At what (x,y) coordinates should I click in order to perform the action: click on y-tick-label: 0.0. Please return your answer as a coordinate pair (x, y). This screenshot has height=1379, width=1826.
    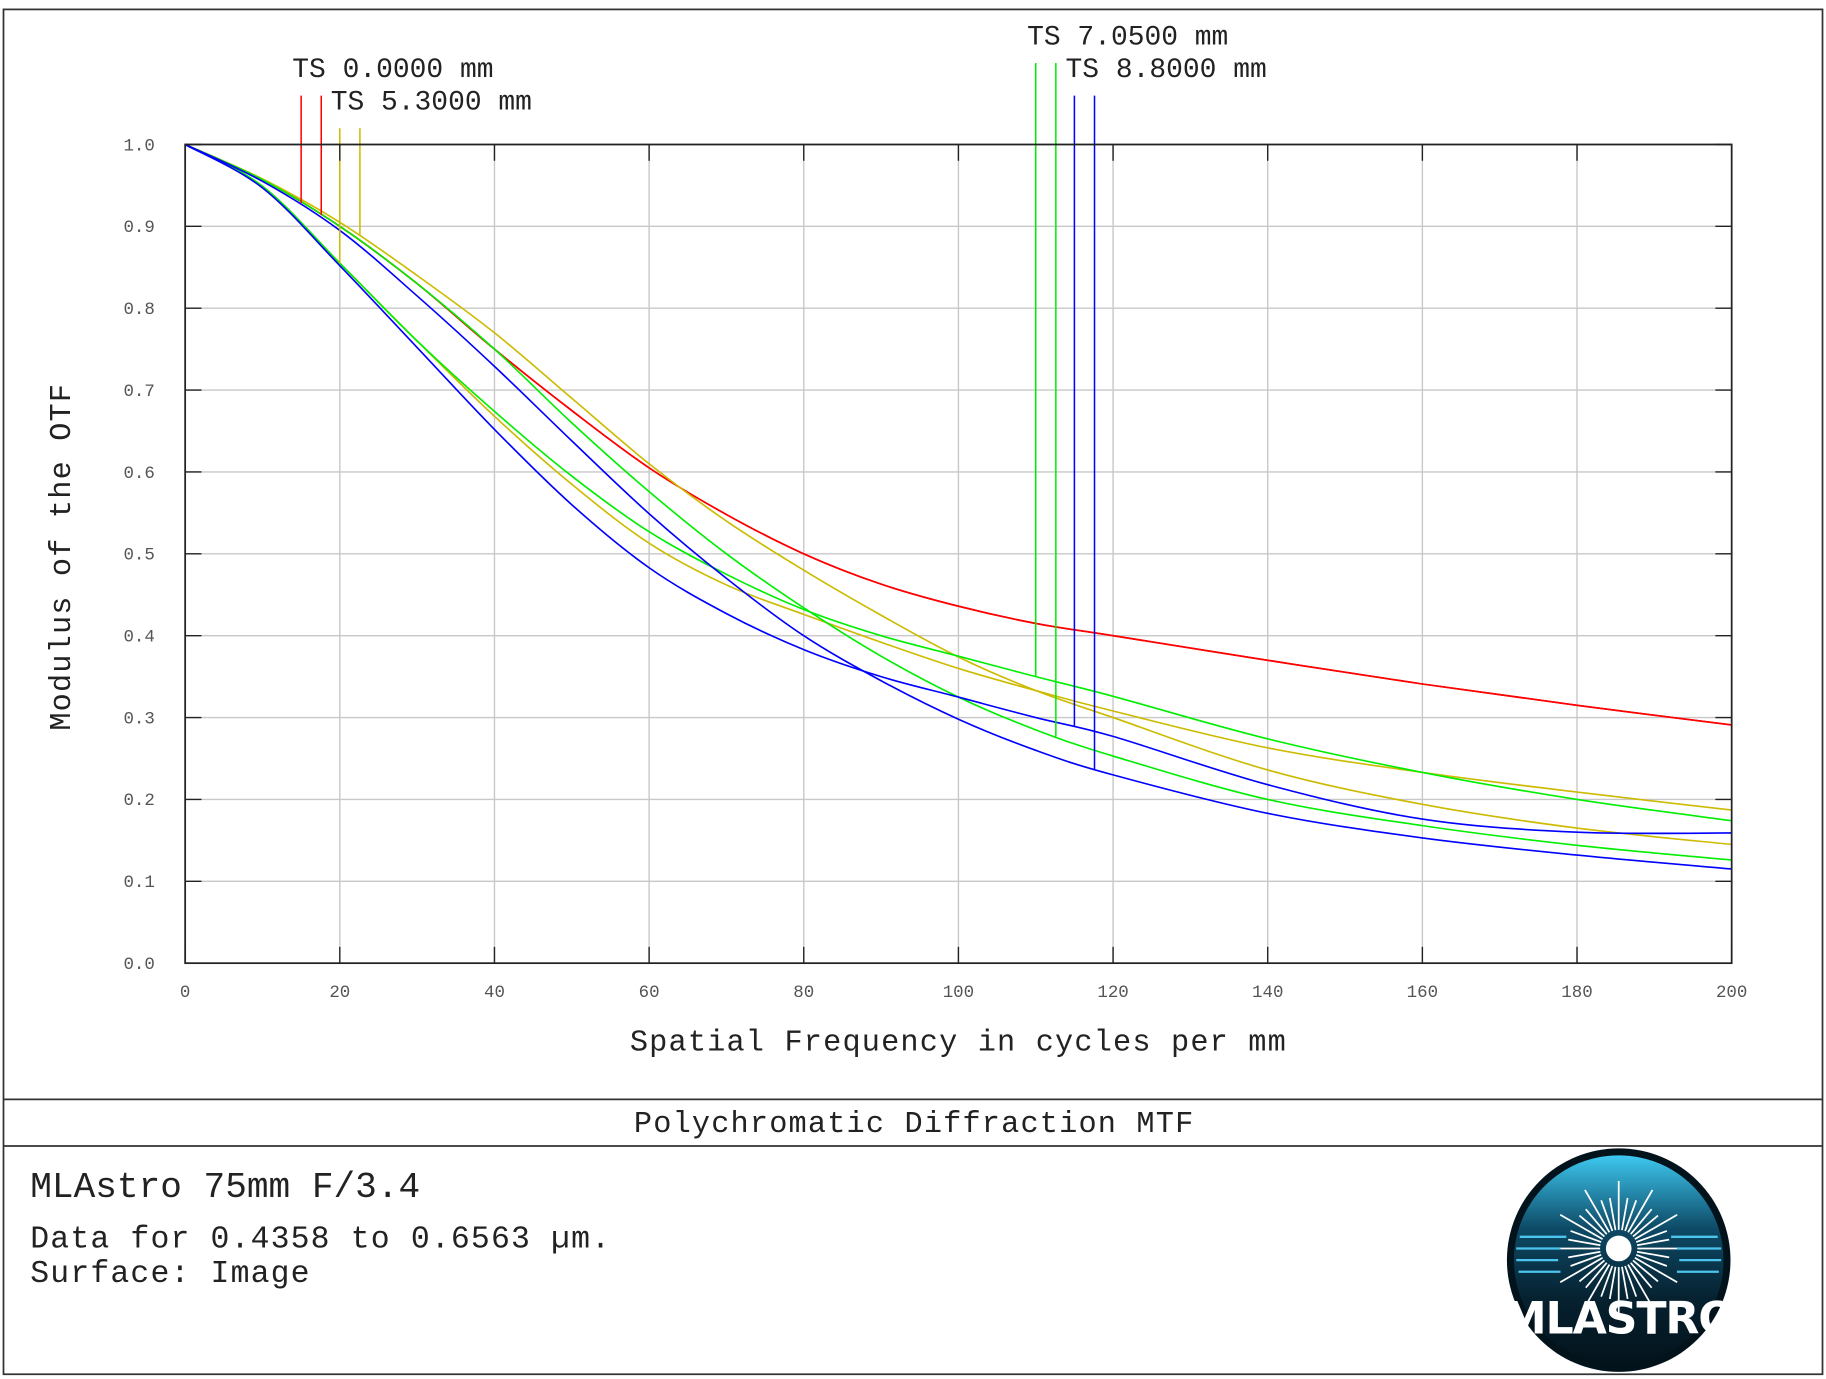
    Looking at the image, I should click on (138, 965).